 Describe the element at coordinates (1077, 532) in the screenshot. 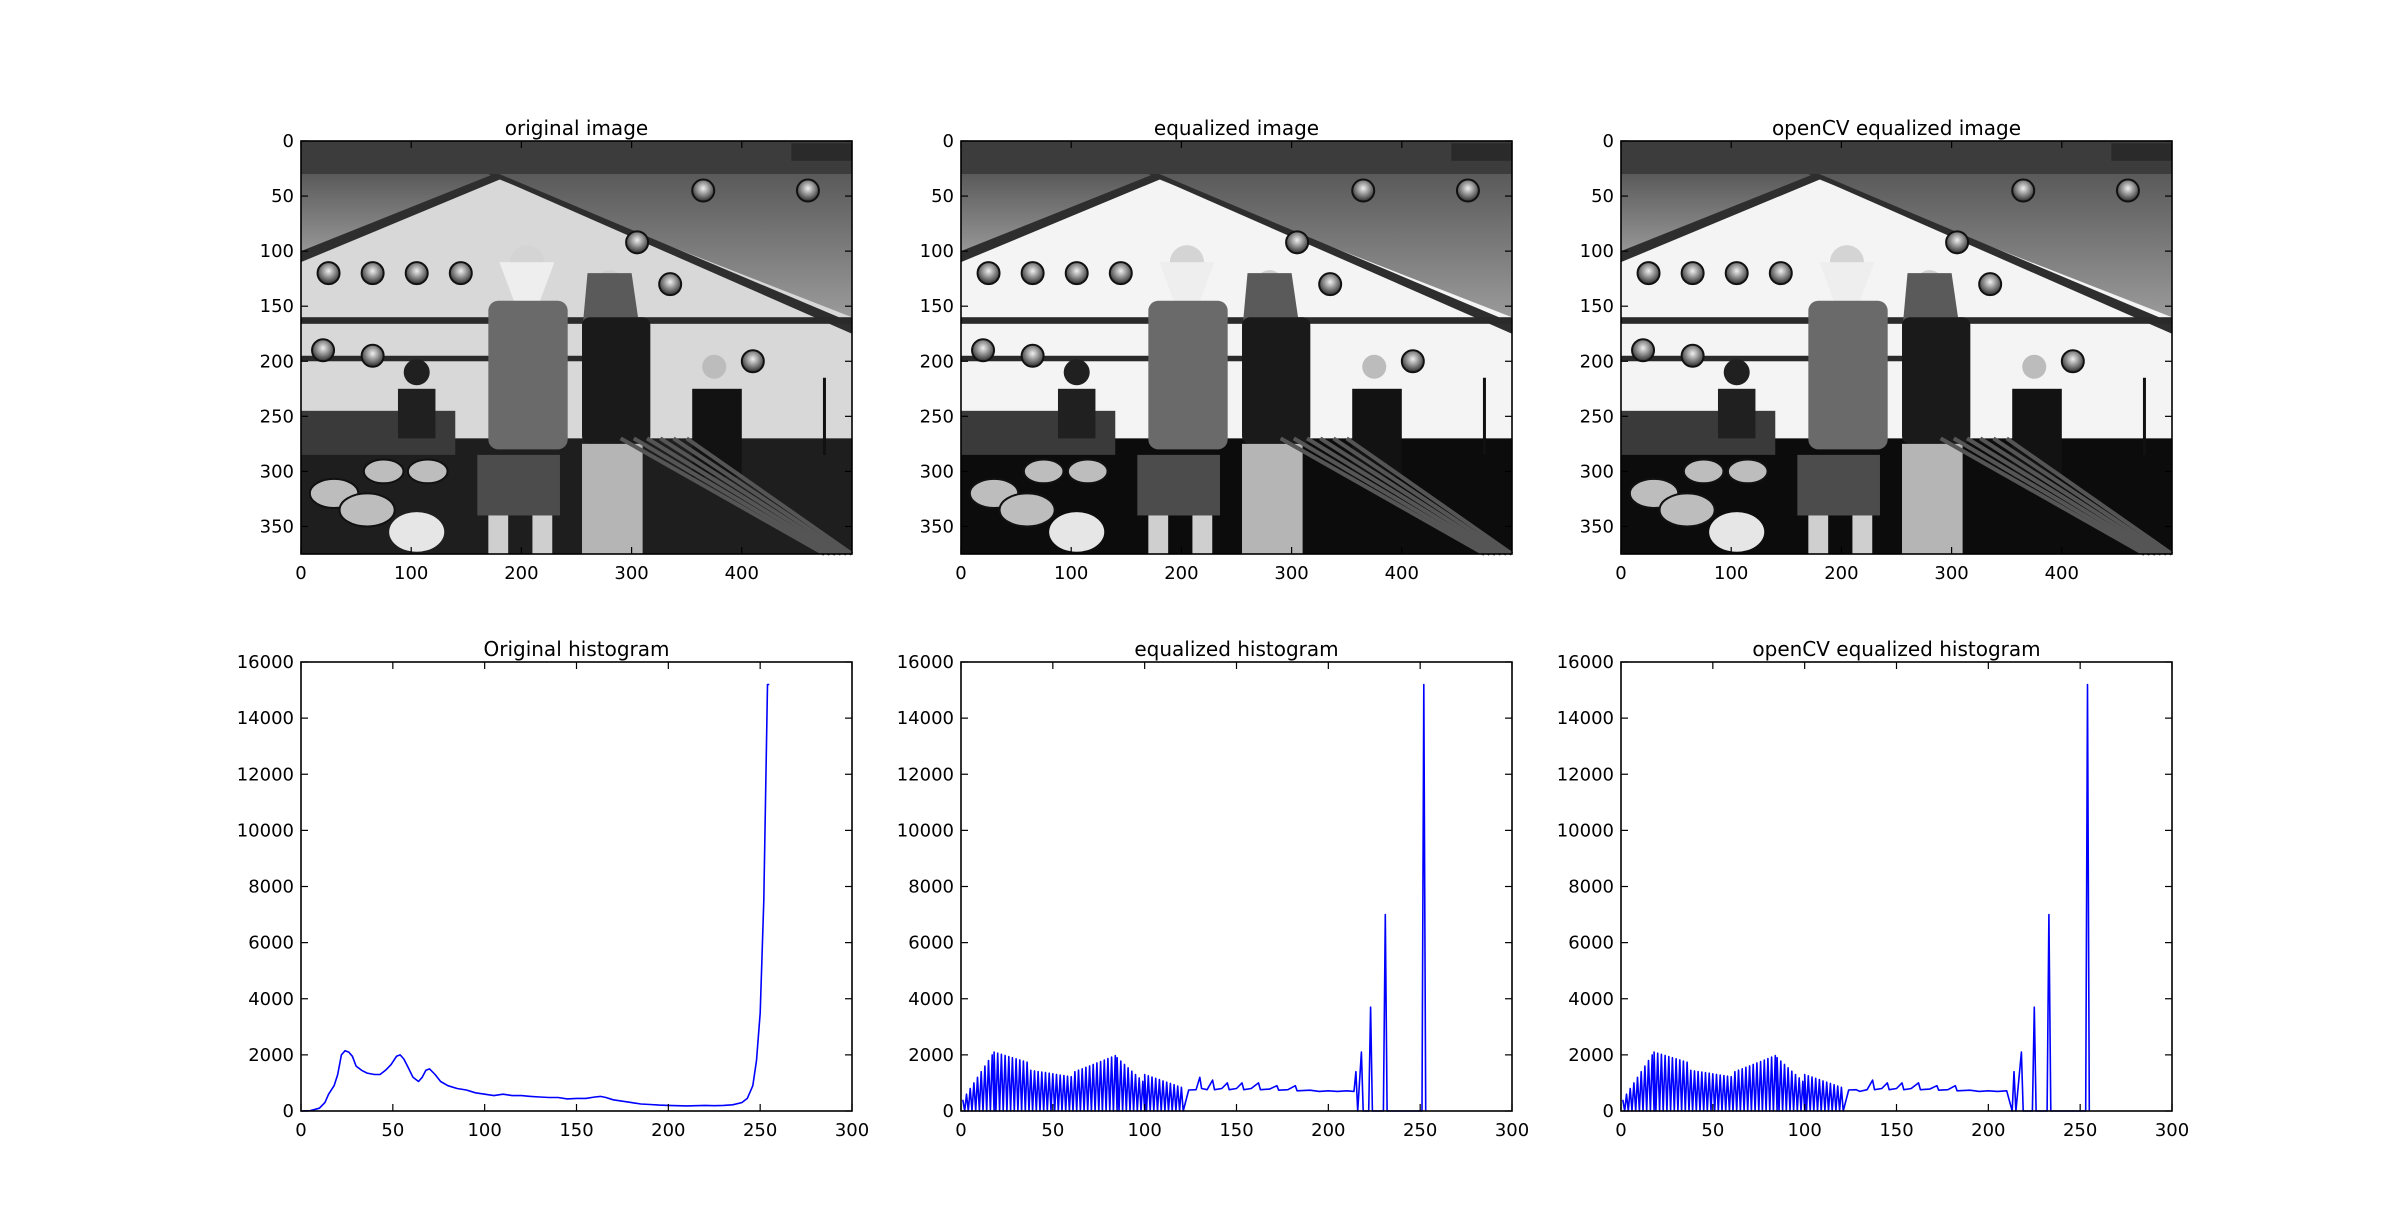

I see `bass-drum` at that location.